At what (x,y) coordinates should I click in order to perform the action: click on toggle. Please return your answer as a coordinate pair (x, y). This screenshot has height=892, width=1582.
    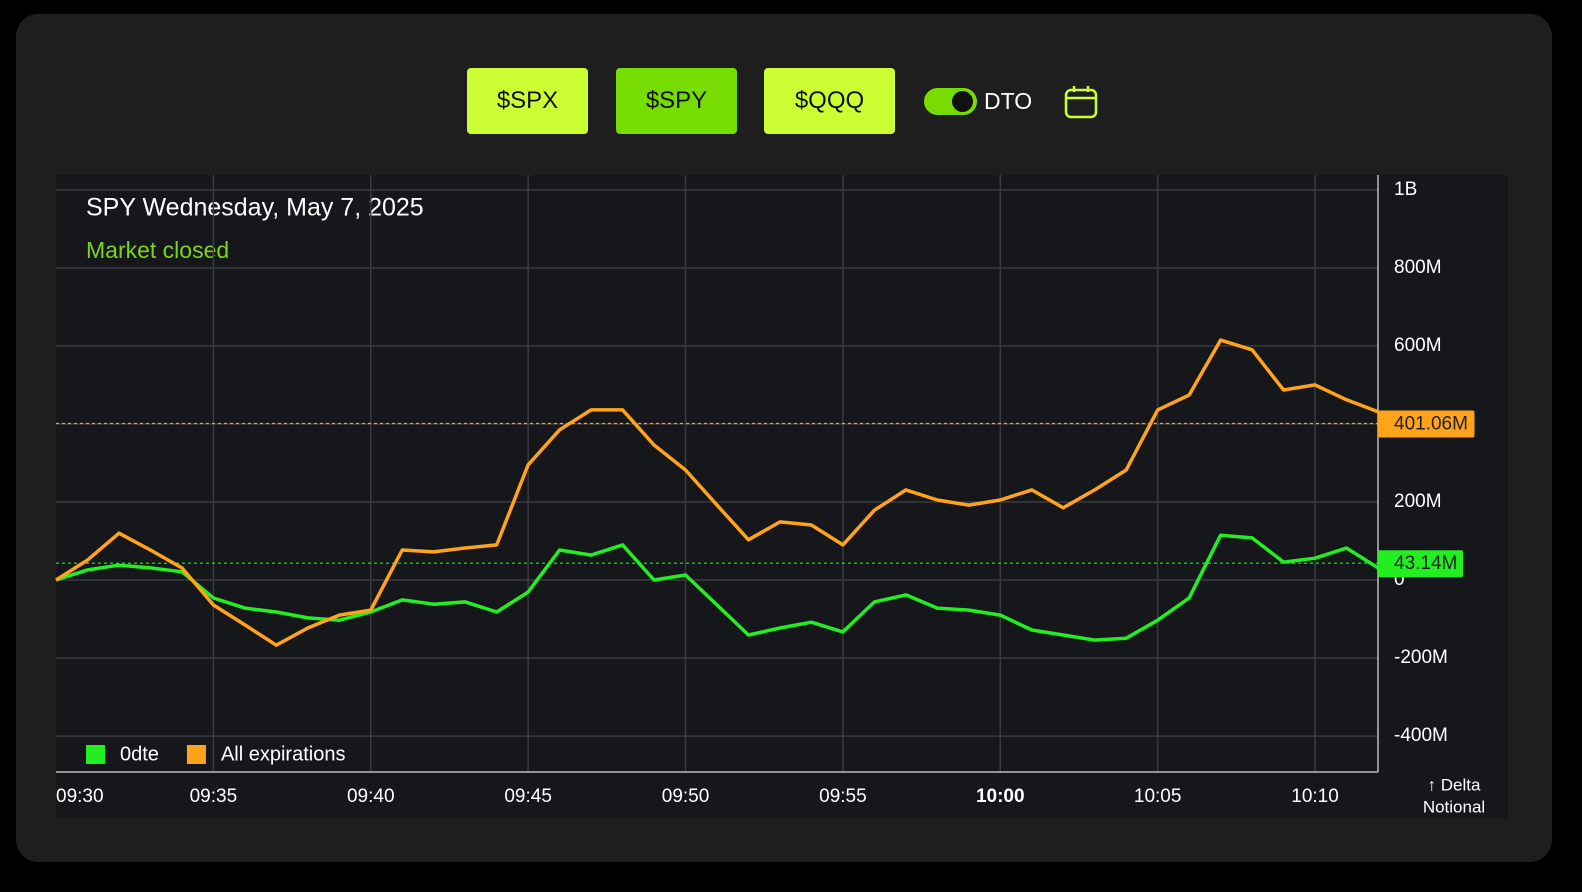
    Looking at the image, I should click on (950, 101).